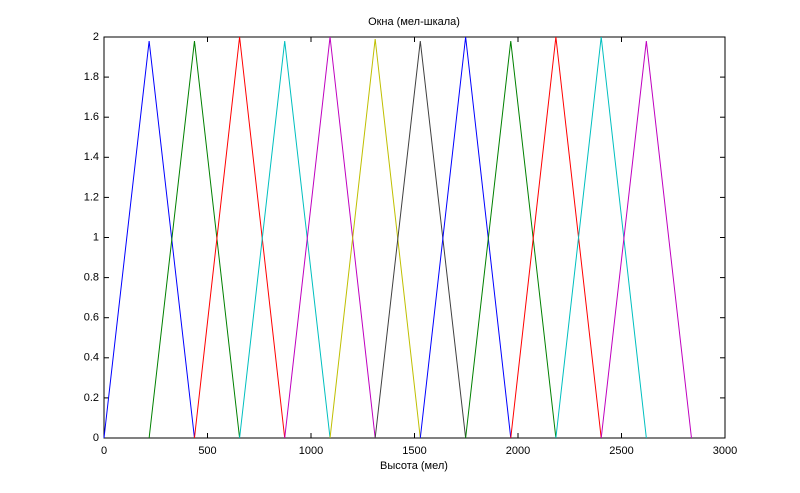 This screenshot has width=800, height=493. I want to click on y-tick-label: 1.2, so click(91, 197).